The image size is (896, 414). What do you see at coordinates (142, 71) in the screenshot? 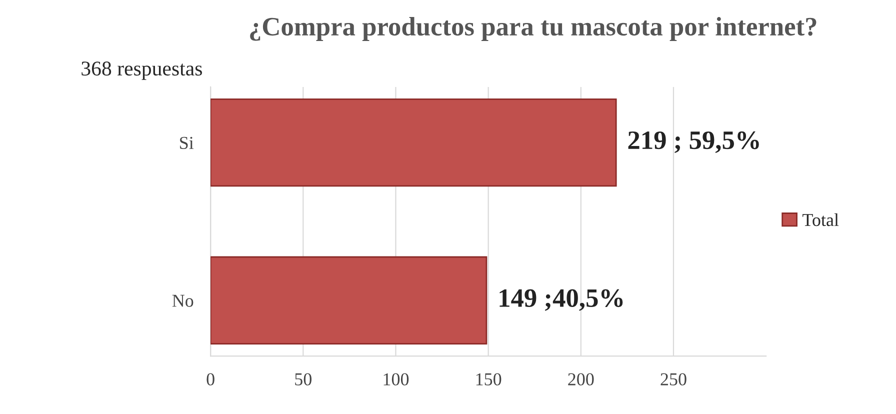
I see `text: 368 respuestas` at bounding box center [142, 71].